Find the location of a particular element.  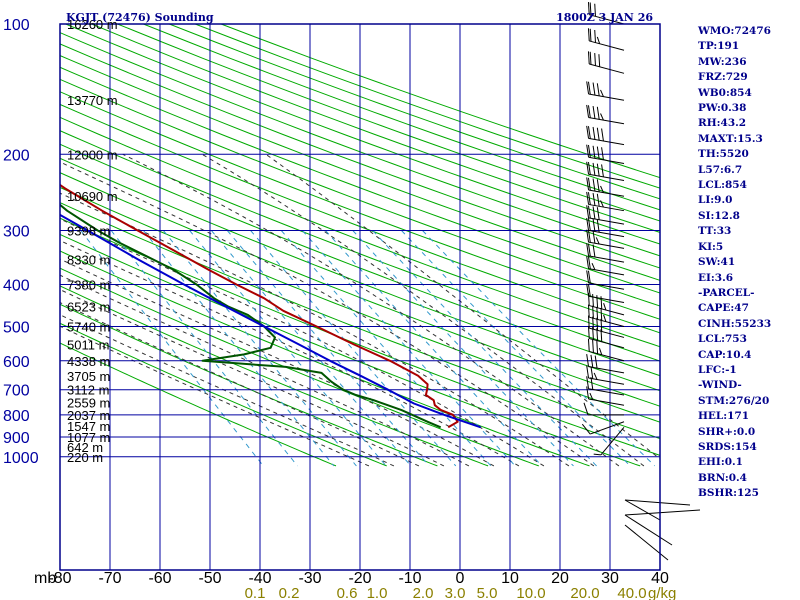

index-item: CINH:55233 is located at coordinates (735, 323).